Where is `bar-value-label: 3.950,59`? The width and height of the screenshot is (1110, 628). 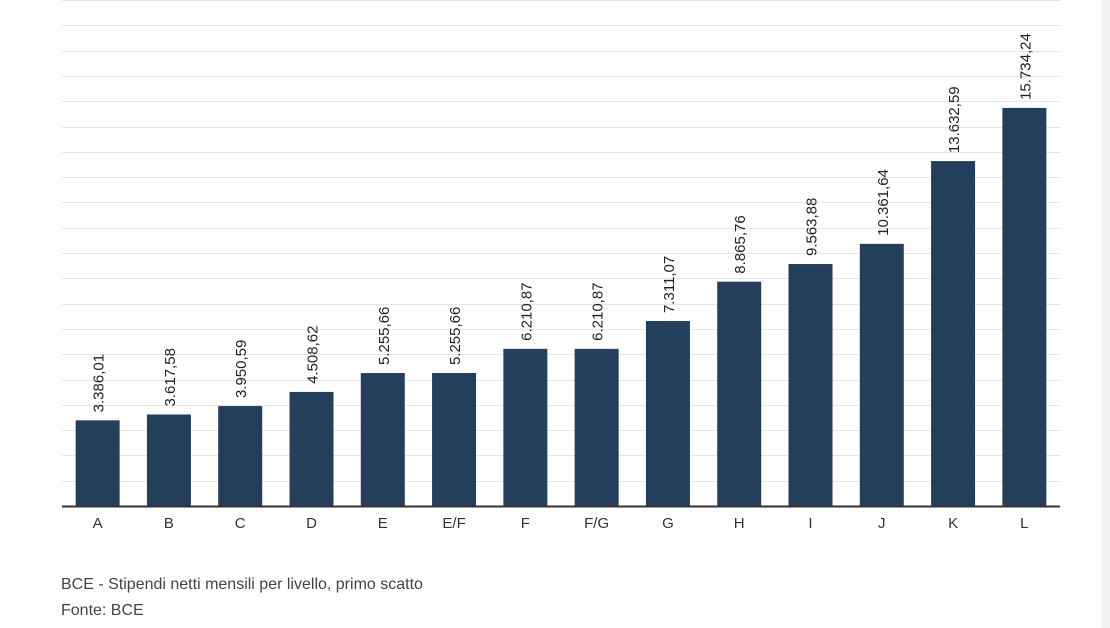 bar-value-label: 3.950,59 is located at coordinates (241, 369).